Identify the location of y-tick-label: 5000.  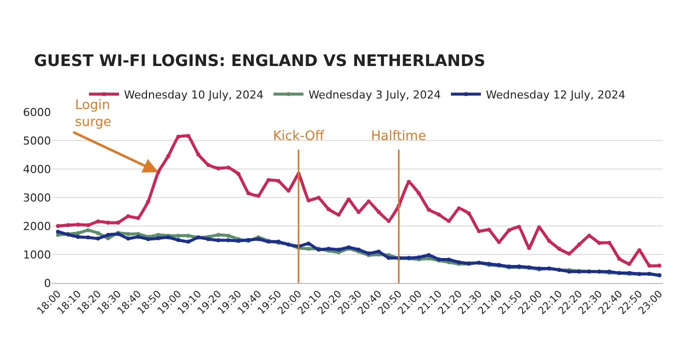
(37, 141).